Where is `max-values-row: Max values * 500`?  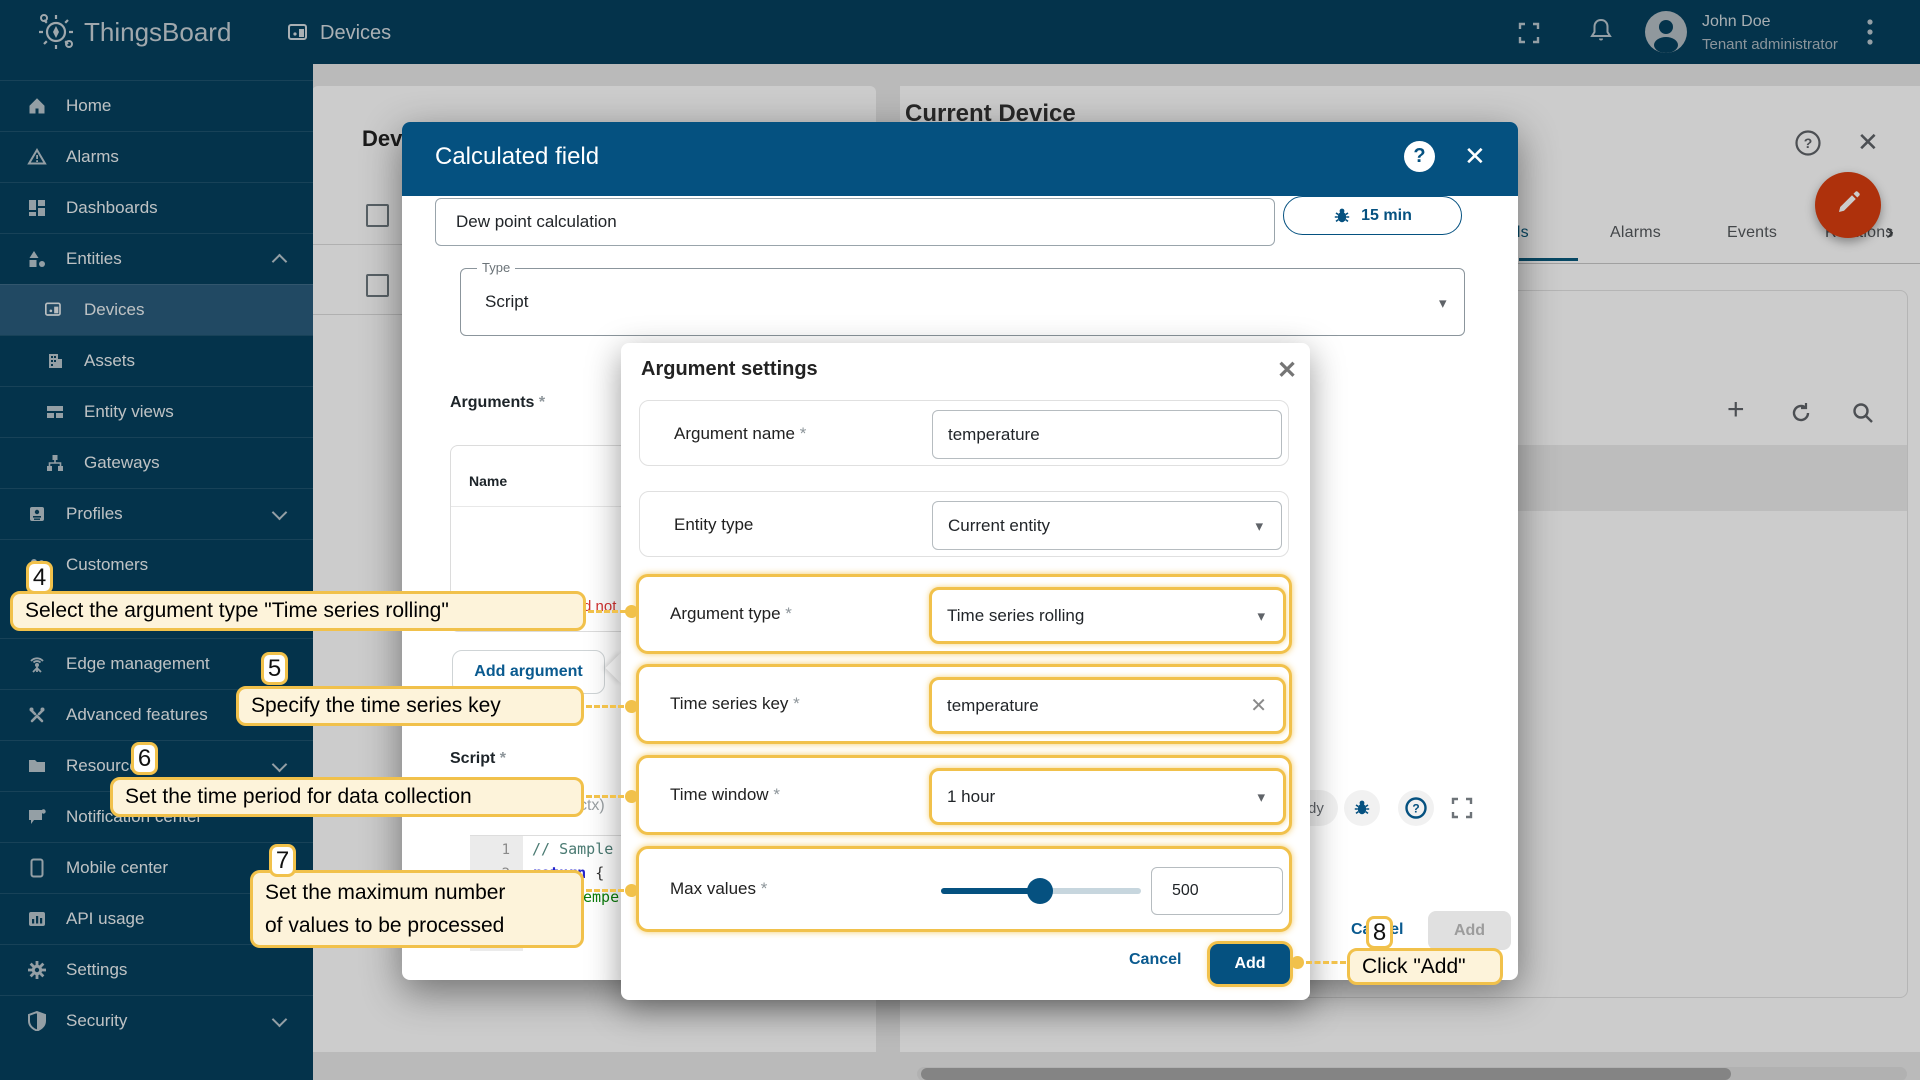 max-values-row: Max values * 500 is located at coordinates (964, 889).